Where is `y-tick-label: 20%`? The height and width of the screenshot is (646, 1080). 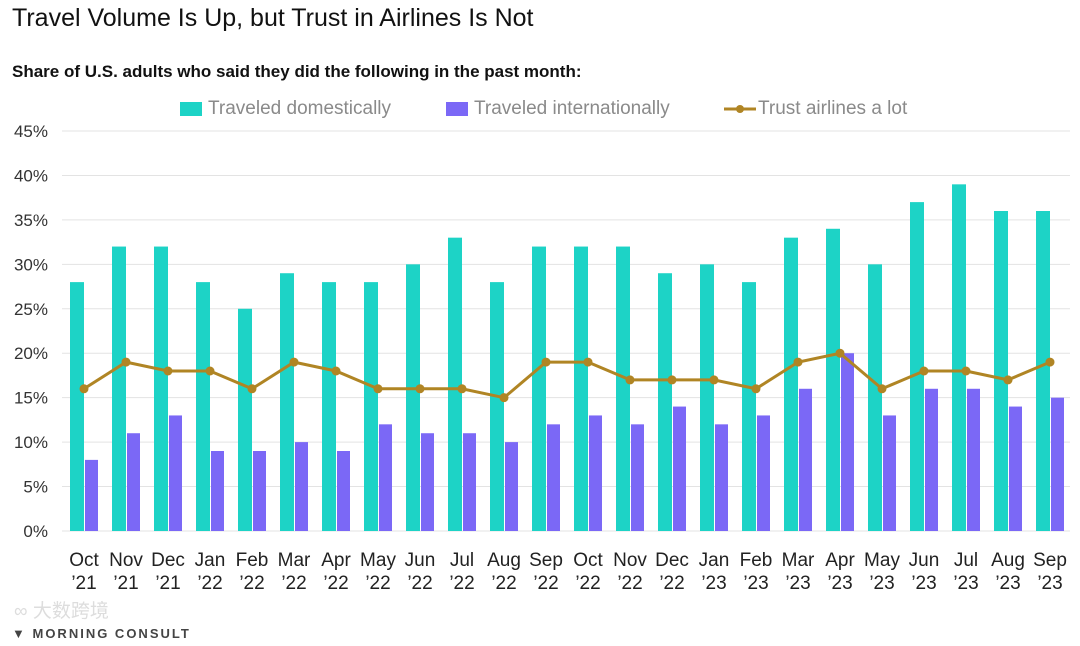
y-tick-label: 20% is located at coordinates (31, 353).